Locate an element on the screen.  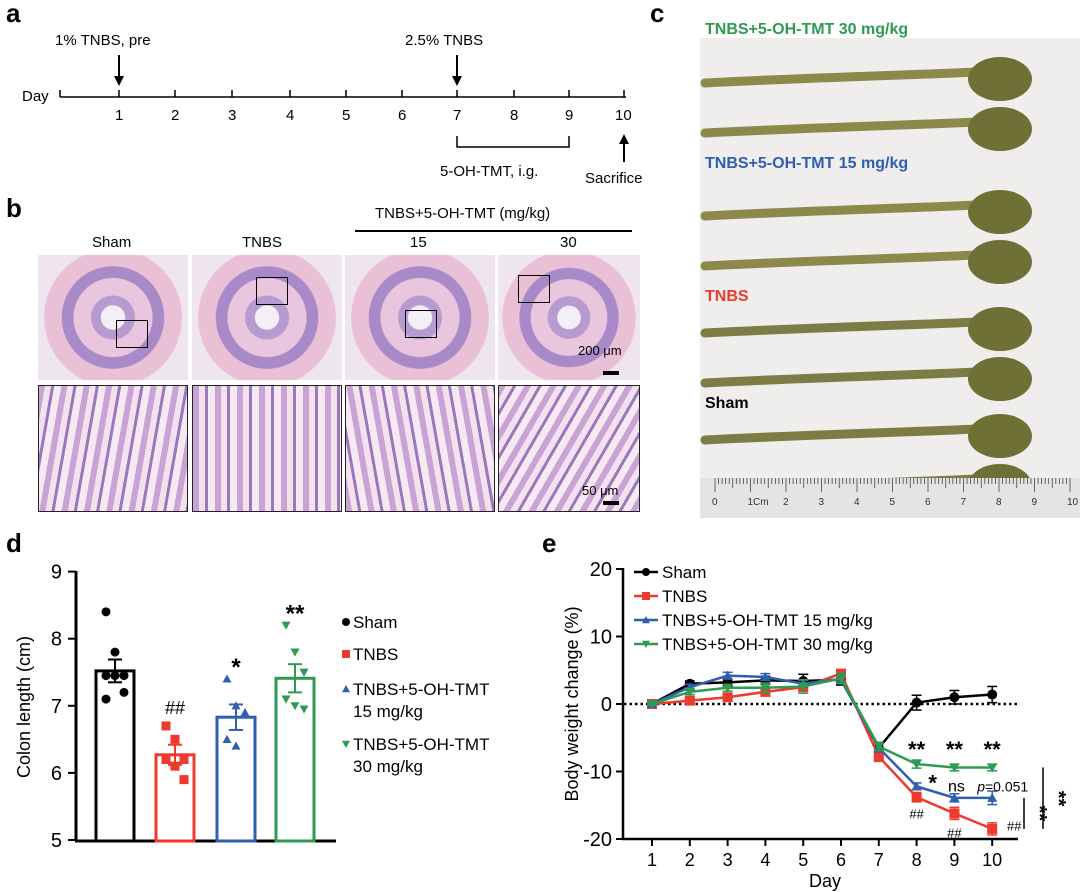
x-tick-label: 2 is located at coordinates (690, 860).